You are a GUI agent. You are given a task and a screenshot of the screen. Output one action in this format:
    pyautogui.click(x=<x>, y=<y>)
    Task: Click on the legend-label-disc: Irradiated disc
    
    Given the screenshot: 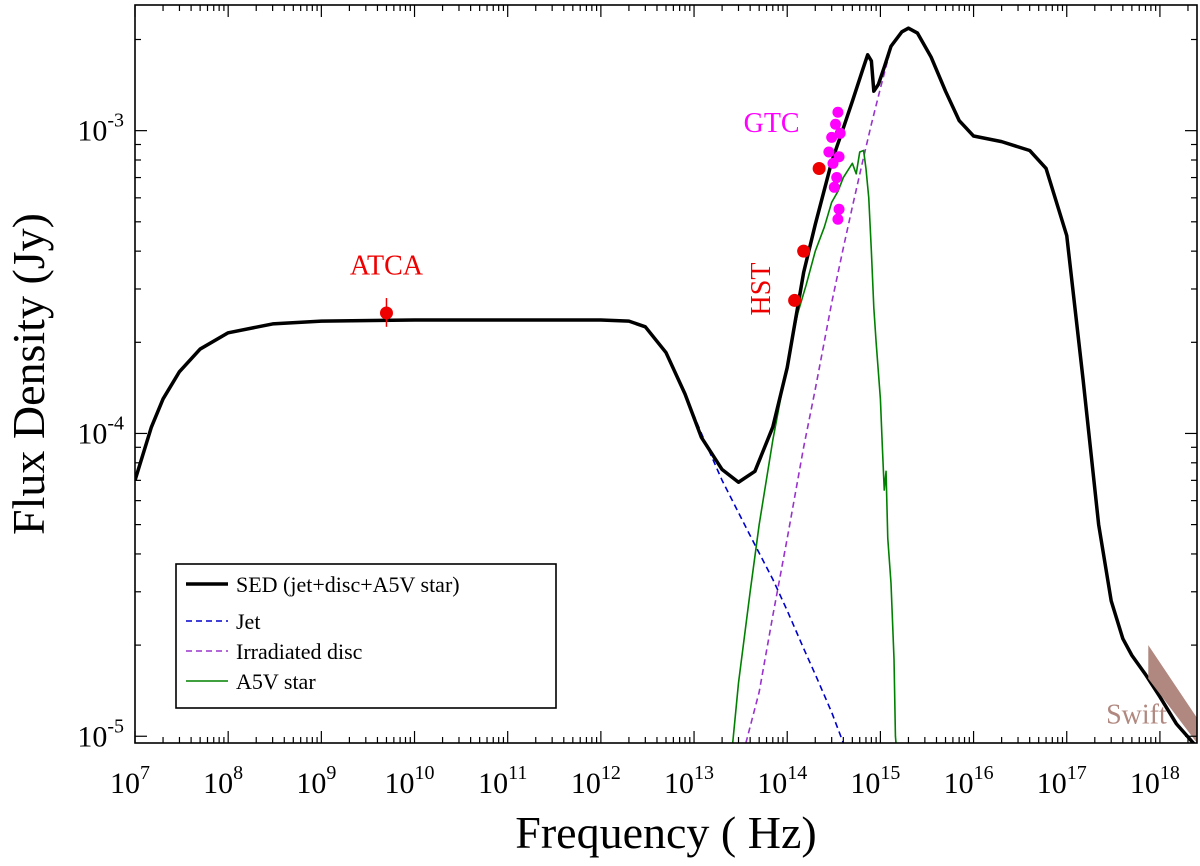 What is the action you would take?
    pyautogui.click(x=299, y=651)
    